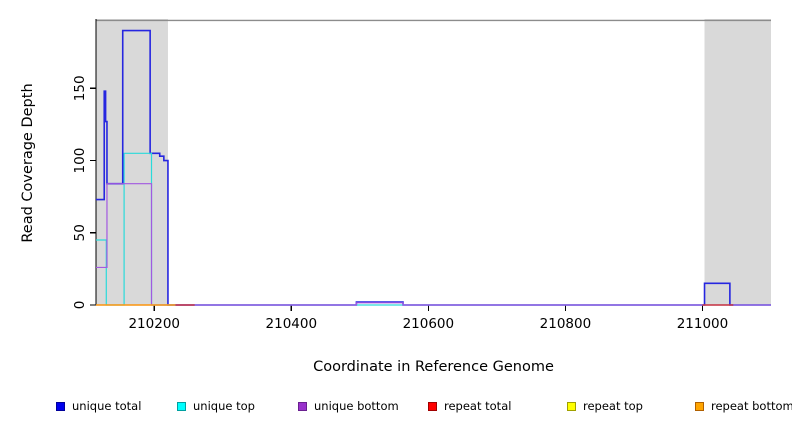 The width and height of the screenshot is (792, 432). I want to click on legend-item-unique-bottom: unique bottom, so click(348, 406).